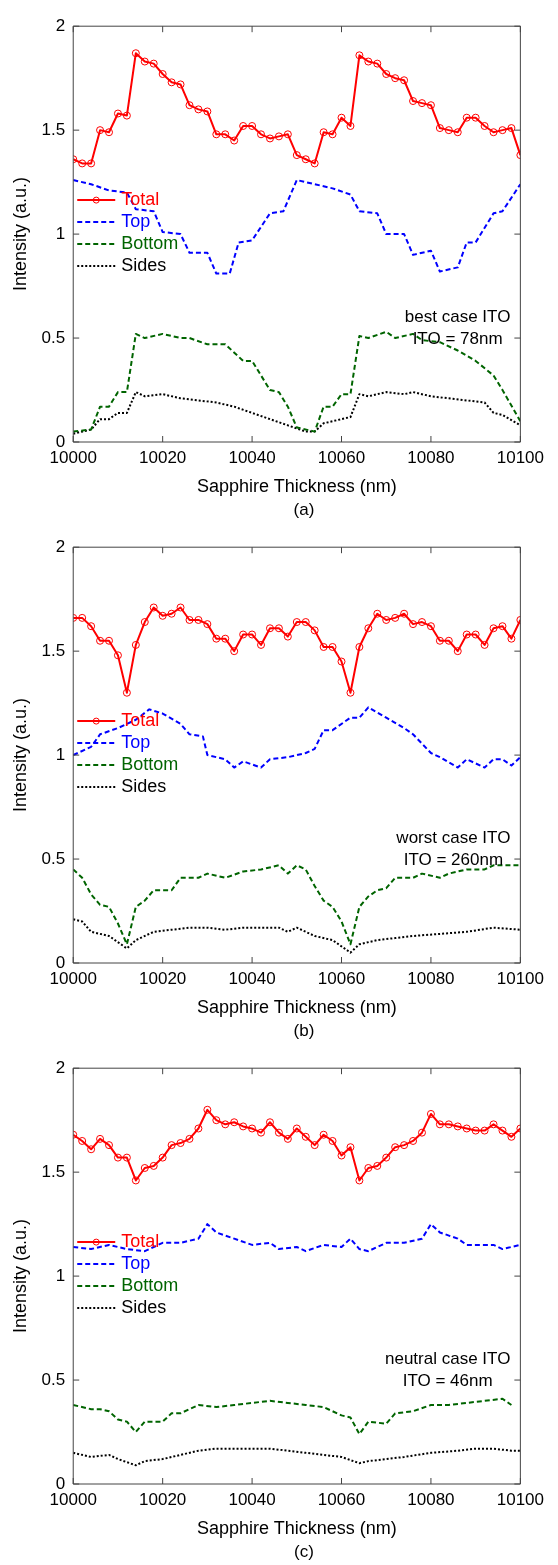 The width and height of the screenshot is (558, 1565). What do you see at coordinates (304, 1031) in the screenshot?
I see `text: (b)` at bounding box center [304, 1031].